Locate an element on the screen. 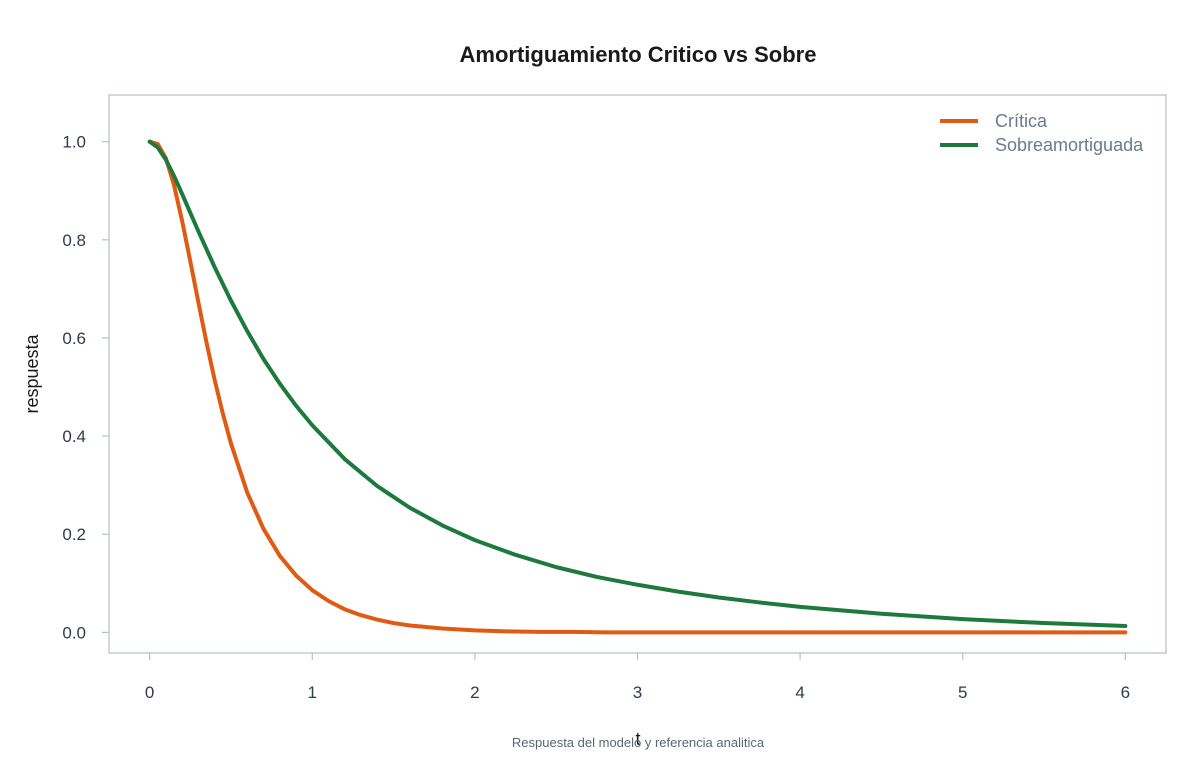 Image resolution: width=1200 pixels, height=760 pixels. x-tick-label: 3 is located at coordinates (637, 692).